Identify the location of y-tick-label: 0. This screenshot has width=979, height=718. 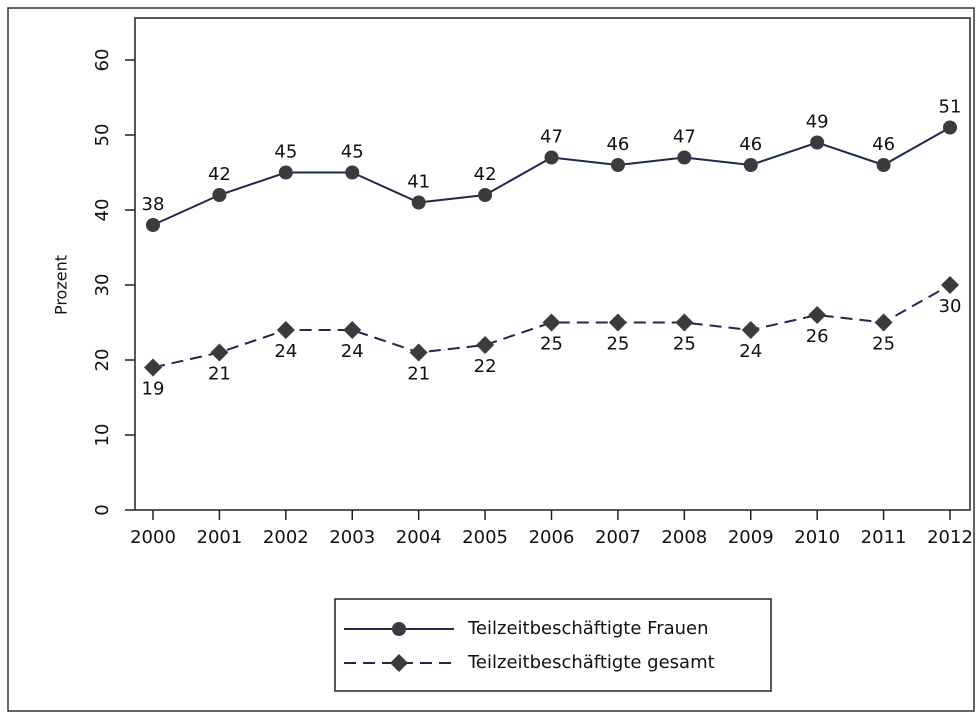
(102, 509).